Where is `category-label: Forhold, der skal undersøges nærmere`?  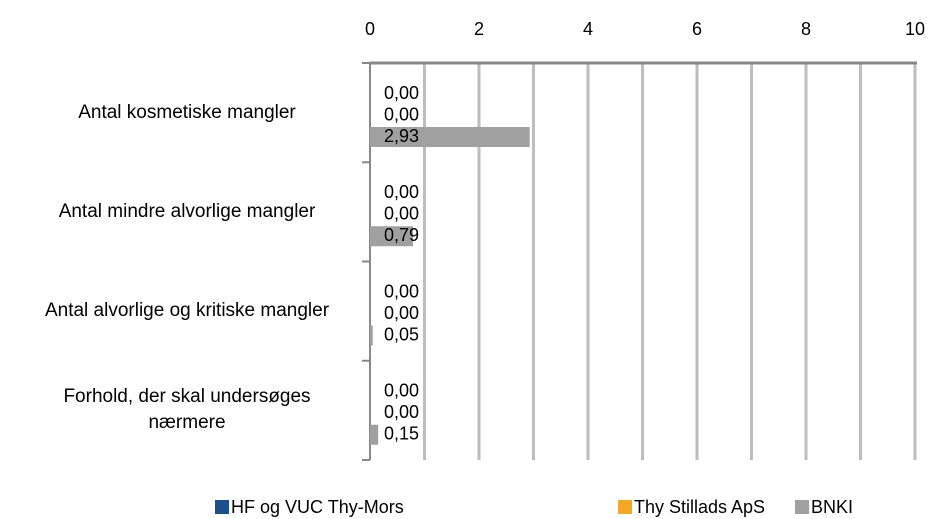
category-label: Forhold, der skal undersøges nærmere is located at coordinates (187, 410).